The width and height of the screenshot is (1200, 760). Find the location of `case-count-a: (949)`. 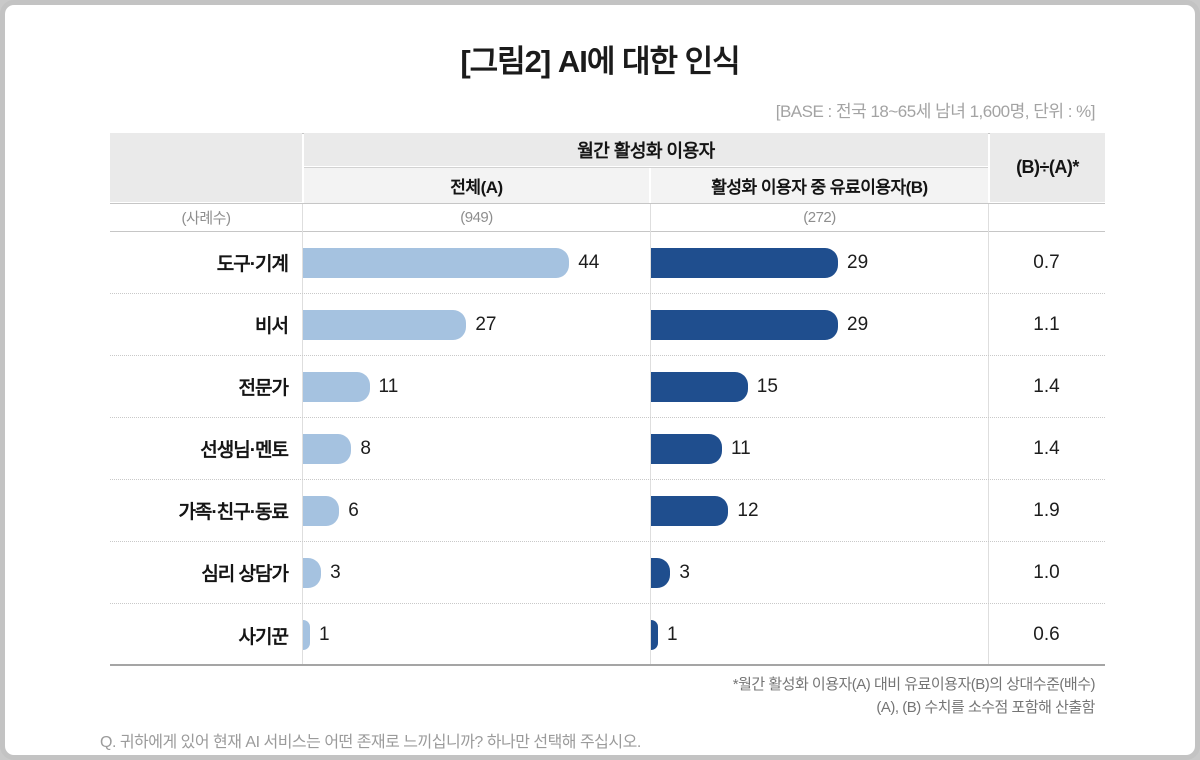

case-count-a: (949) is located at coordinates (476, 217).